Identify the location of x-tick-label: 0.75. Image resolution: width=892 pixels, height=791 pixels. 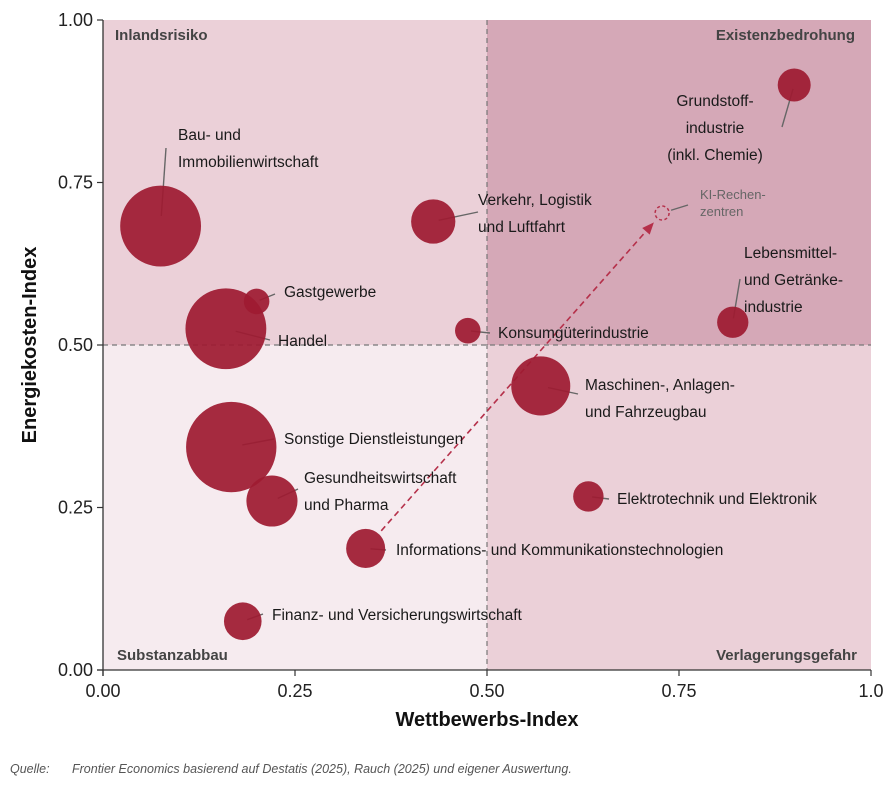
(678, 691).